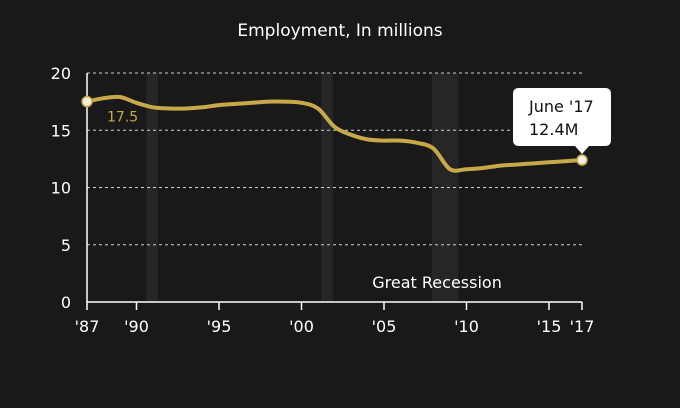 The image size is (680, 408). Describe the element at coordinates (61, 73) in the screenshot. I see `y-tick-label: 20` at that location.